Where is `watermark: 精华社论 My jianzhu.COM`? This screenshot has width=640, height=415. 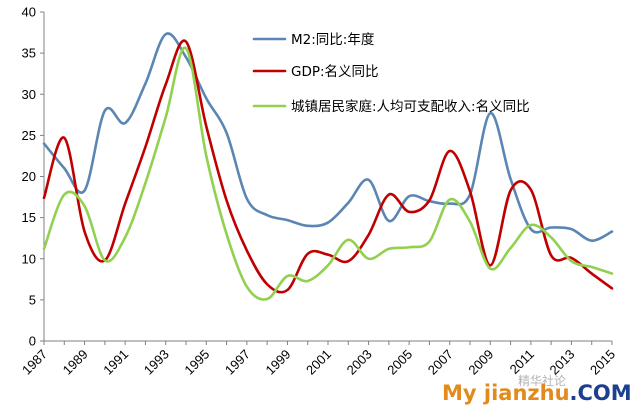 watermark: 精华社论 My jianzhu.COM is located at coordinates (537, 389).